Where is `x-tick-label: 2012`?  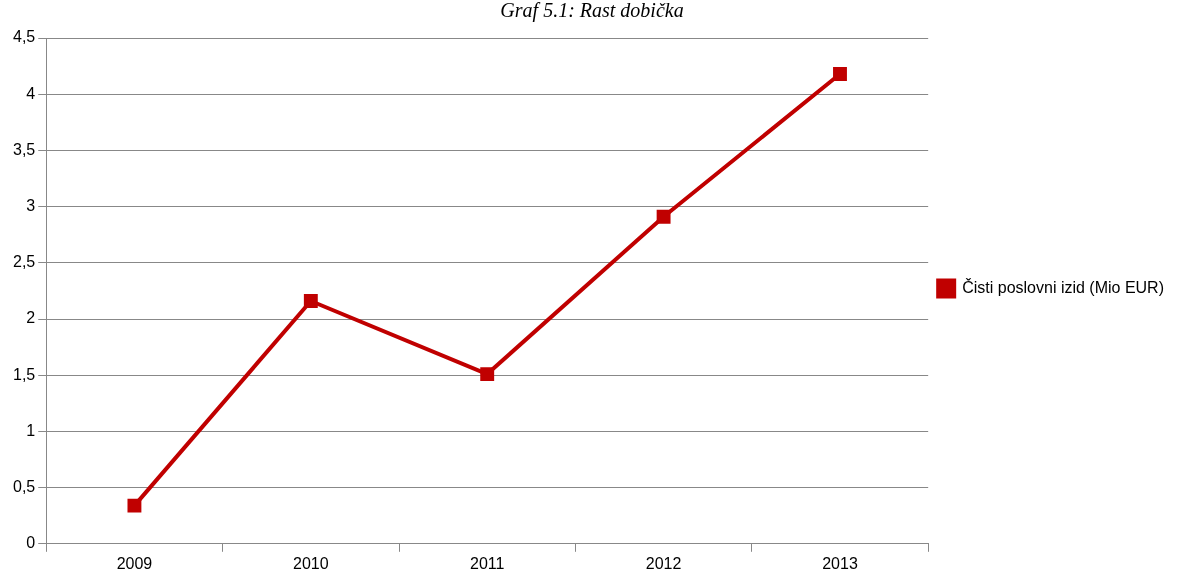
x-tick-label: 2012 is located at coordinates (663, 563).